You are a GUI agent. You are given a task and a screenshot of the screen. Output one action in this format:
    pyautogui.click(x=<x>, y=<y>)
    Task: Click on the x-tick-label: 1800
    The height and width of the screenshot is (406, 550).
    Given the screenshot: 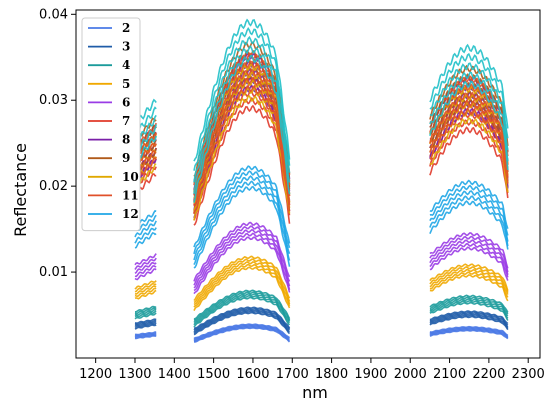 What is the action you would take?
    pyautogui.click(x=331, y=374)
    